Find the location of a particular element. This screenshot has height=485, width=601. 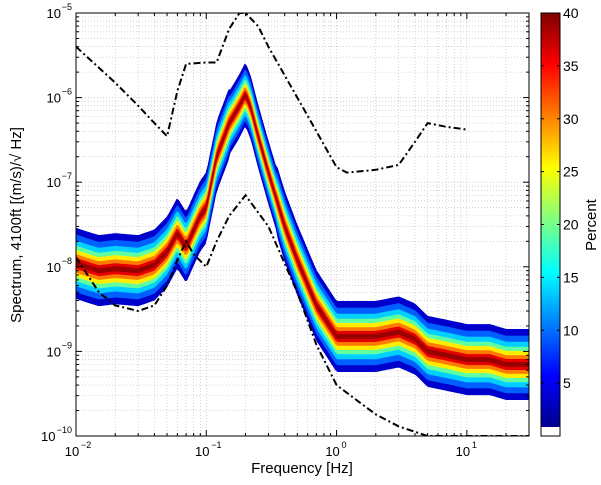

colorbar-tick-label: 15 is located at coordinates (571, 277).